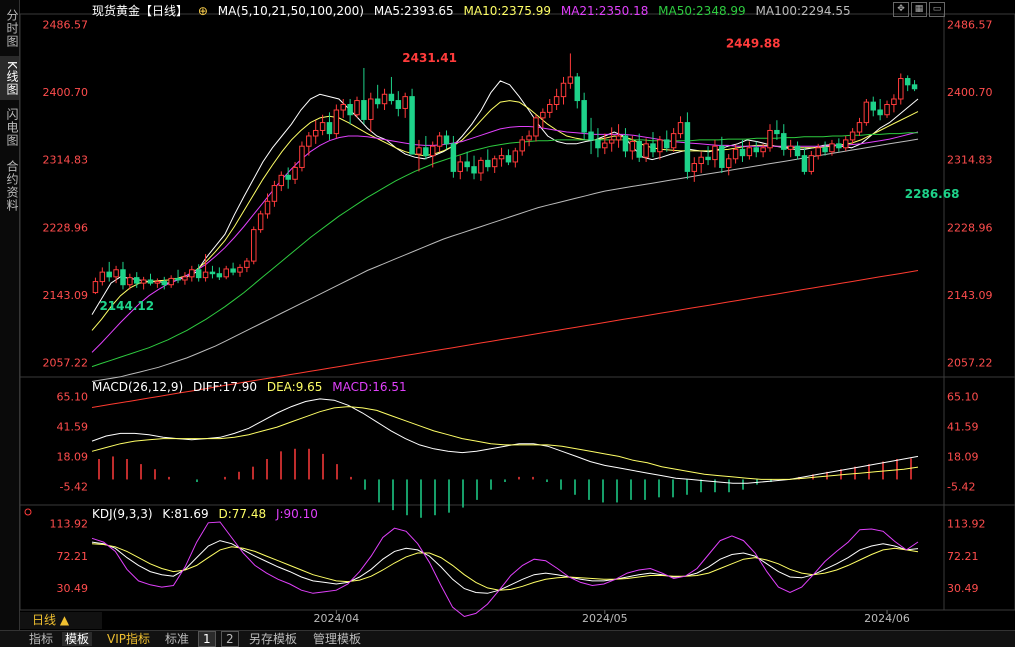  I want to click on bottom-toolbar: 指标 模板 VIP指标 标准 1 2 另存模板 管理模板, so click(507, 638).